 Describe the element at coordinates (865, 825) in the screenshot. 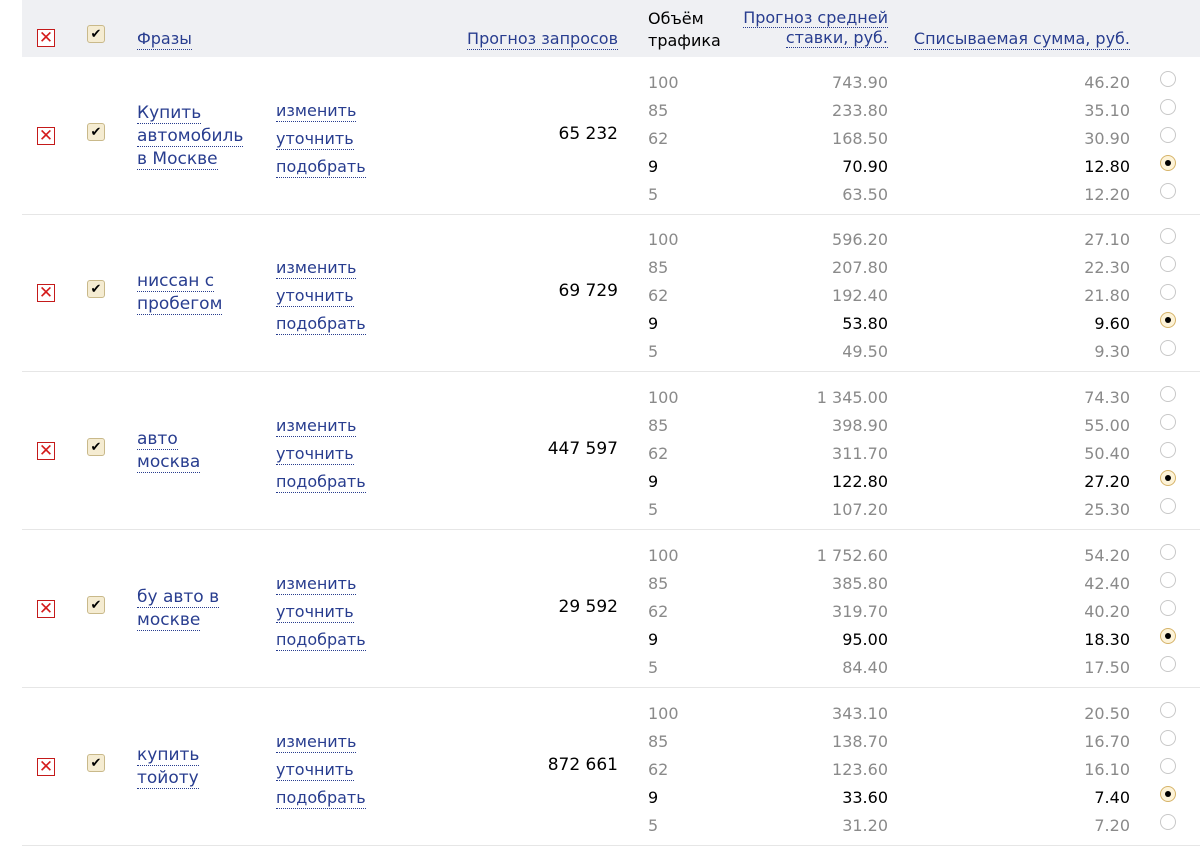

I see `bid-value: 31.20` at that location.